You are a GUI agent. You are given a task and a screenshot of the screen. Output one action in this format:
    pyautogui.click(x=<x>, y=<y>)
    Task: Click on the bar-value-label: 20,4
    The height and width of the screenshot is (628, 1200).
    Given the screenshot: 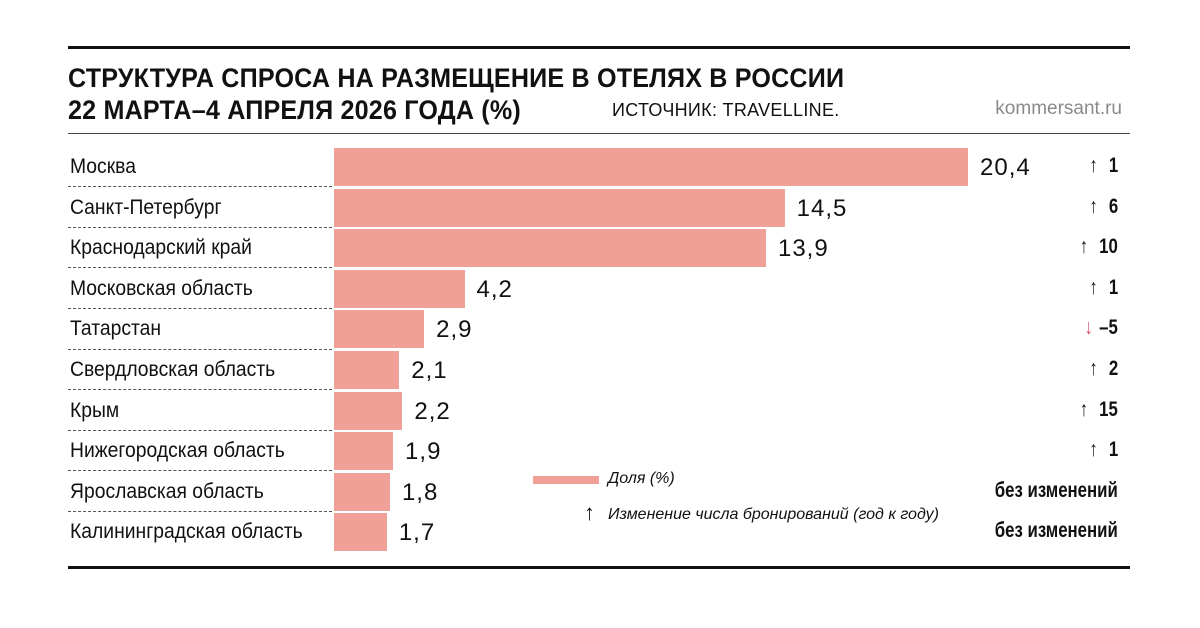 What is the action you would take?
    pyautogui.click(x=1005, y=167)
    